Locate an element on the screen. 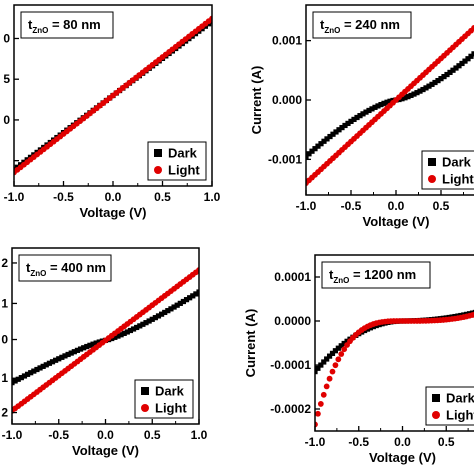  y-axis-title: Current (A) is located at coordinates (256, 100).